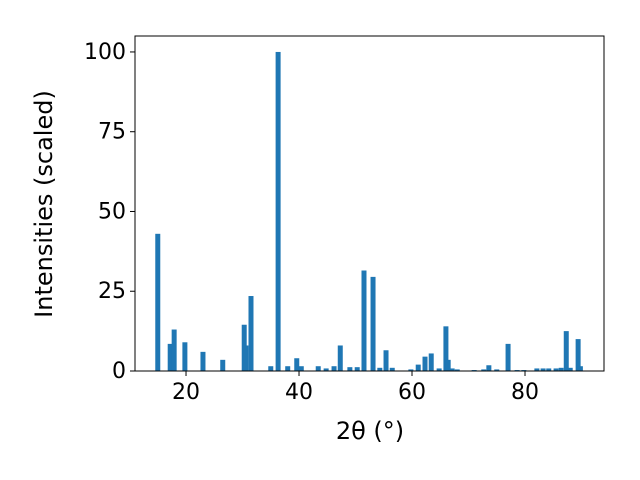  What do you see at coordinates (44, 204) in the screenshot?
I see `y-axis-label: Intensities (scaled)` at bounding box center [44, 204].